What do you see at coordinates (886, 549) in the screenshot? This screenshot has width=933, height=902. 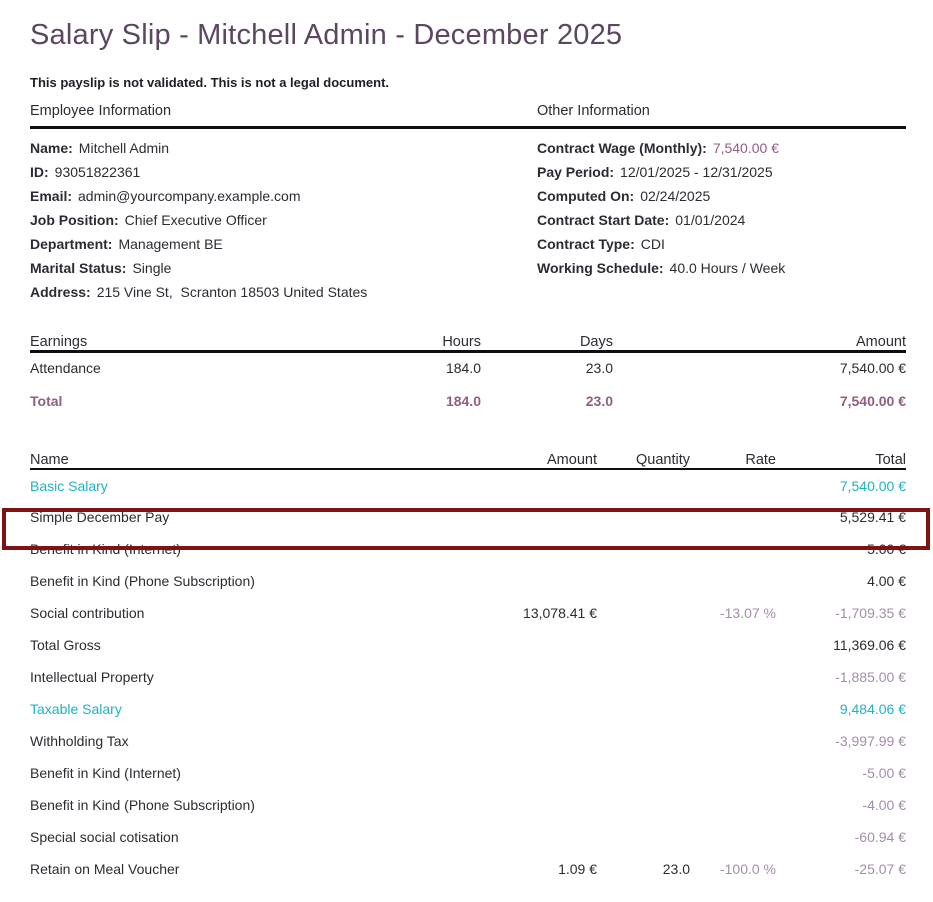 I see `line-total-cell: 5.00 €` at bounding box center [886, 549].